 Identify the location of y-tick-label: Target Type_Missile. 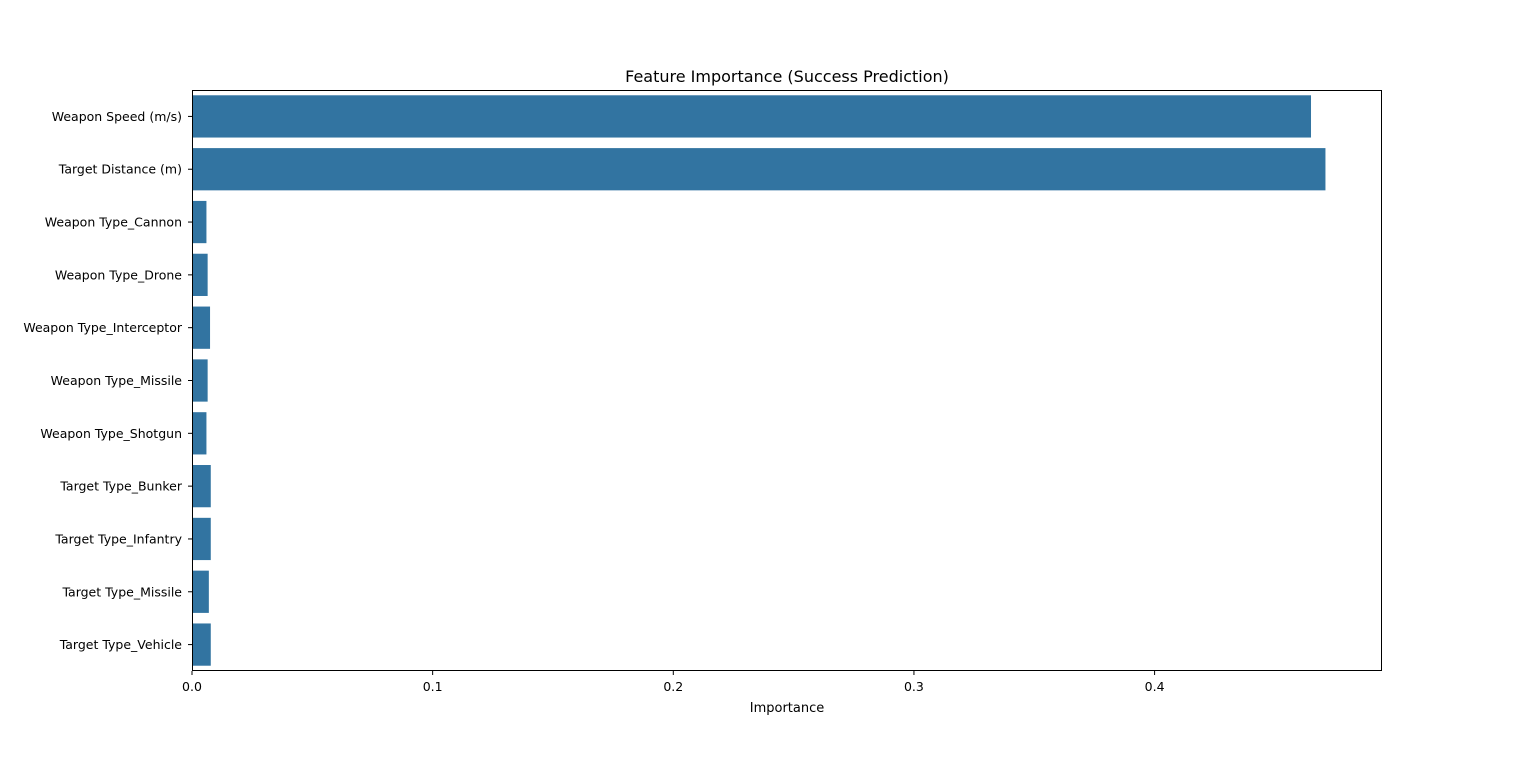
(121, 591).